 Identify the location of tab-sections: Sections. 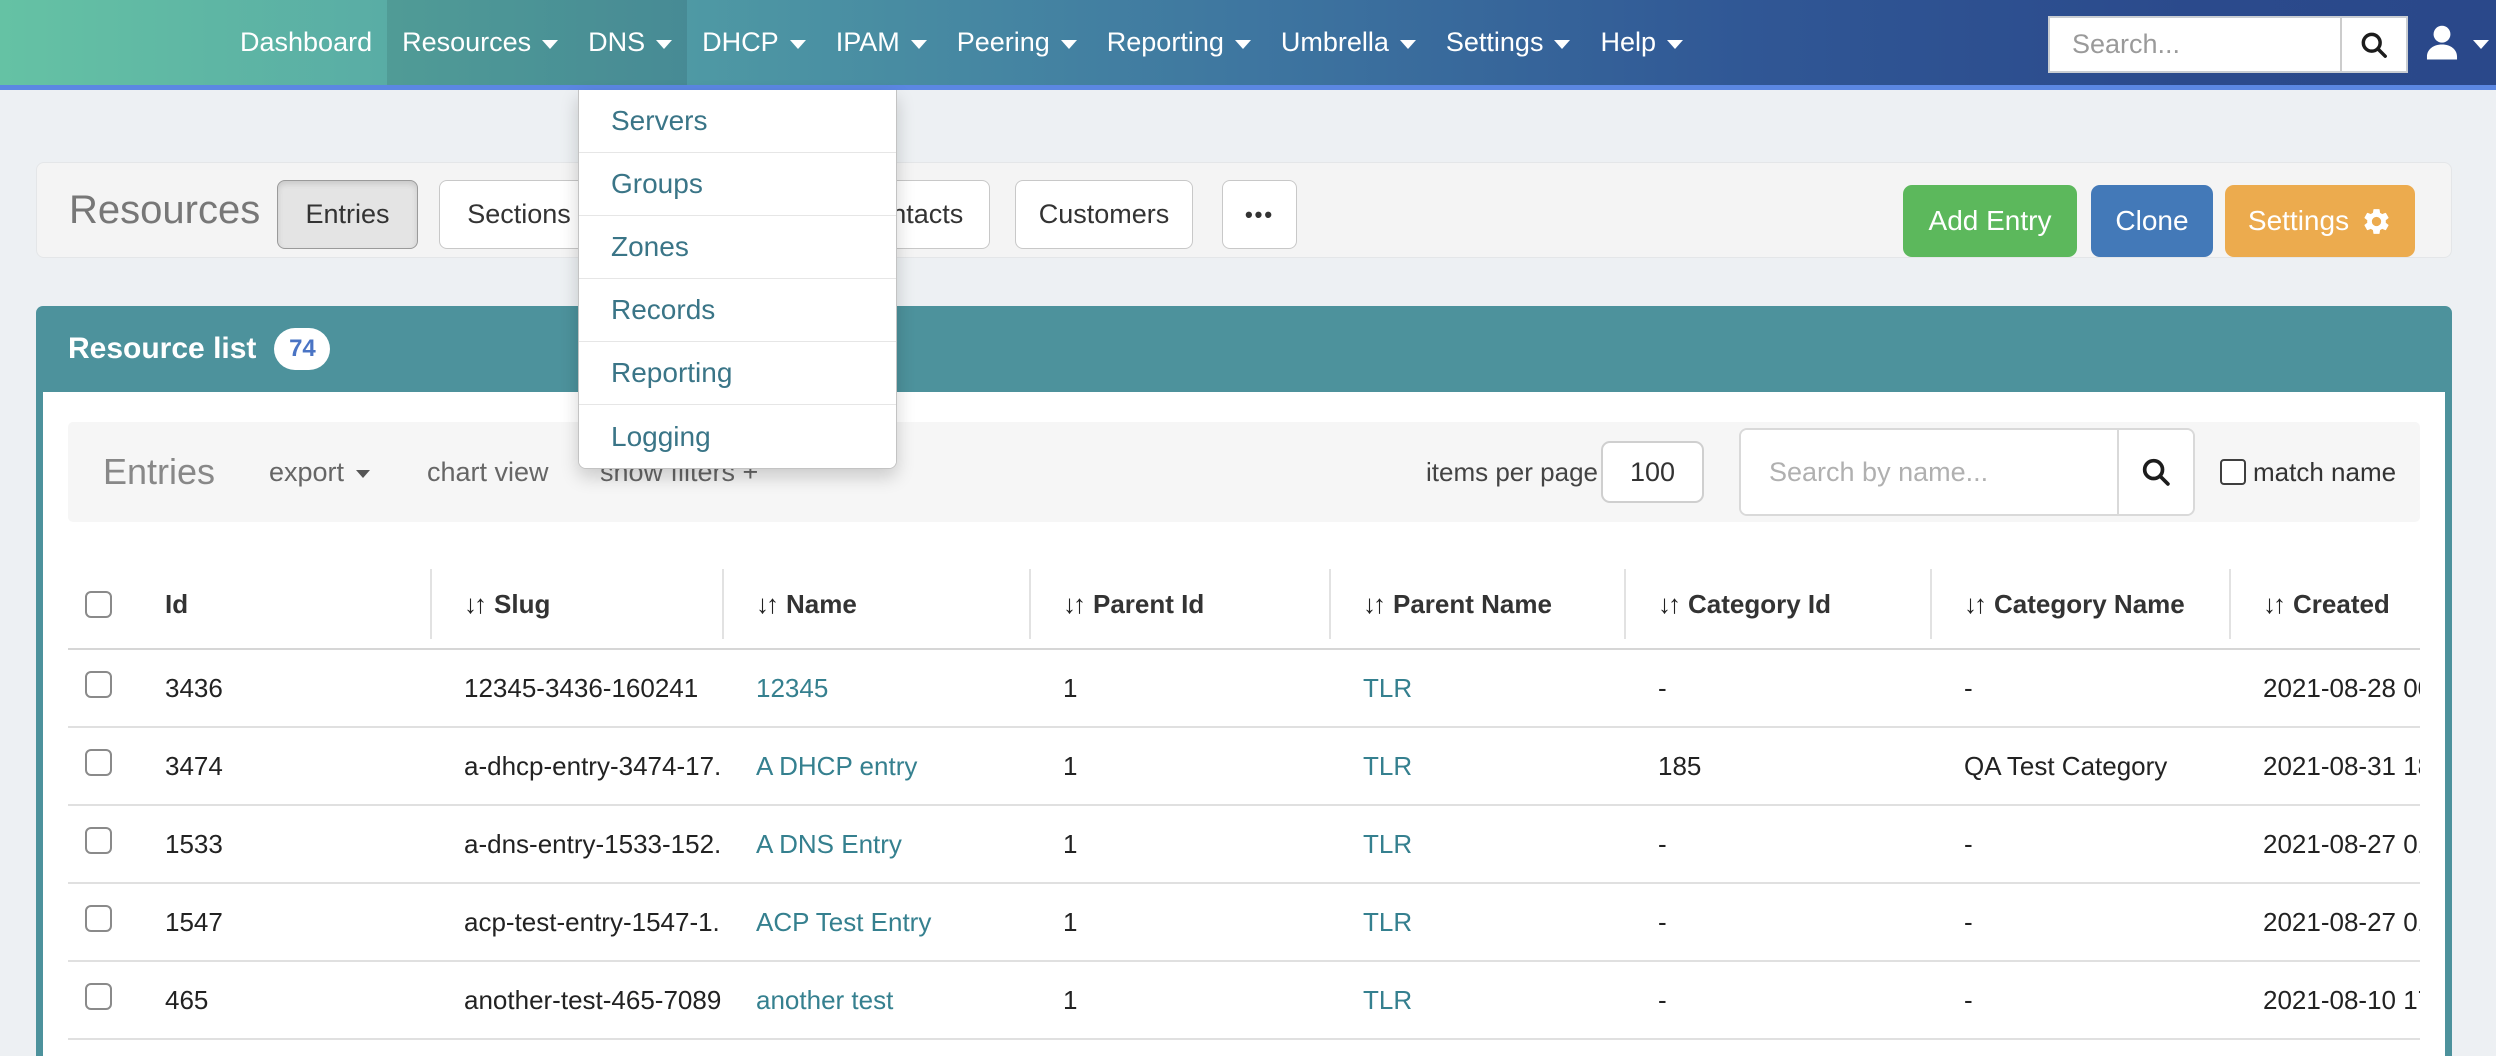
(519, 214).